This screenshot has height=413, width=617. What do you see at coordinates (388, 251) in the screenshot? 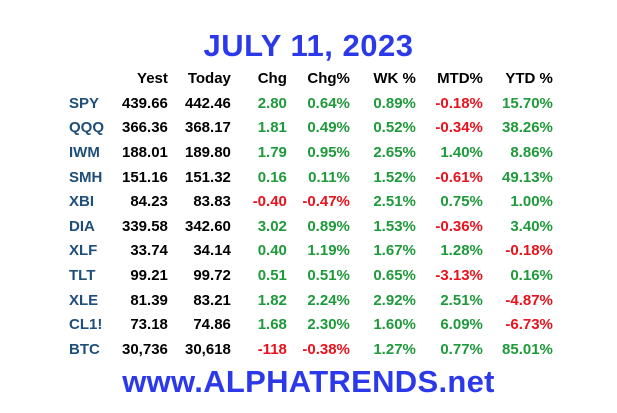
I see `wk-pct-cell: 1.67%` at bounding box center [388, 251].